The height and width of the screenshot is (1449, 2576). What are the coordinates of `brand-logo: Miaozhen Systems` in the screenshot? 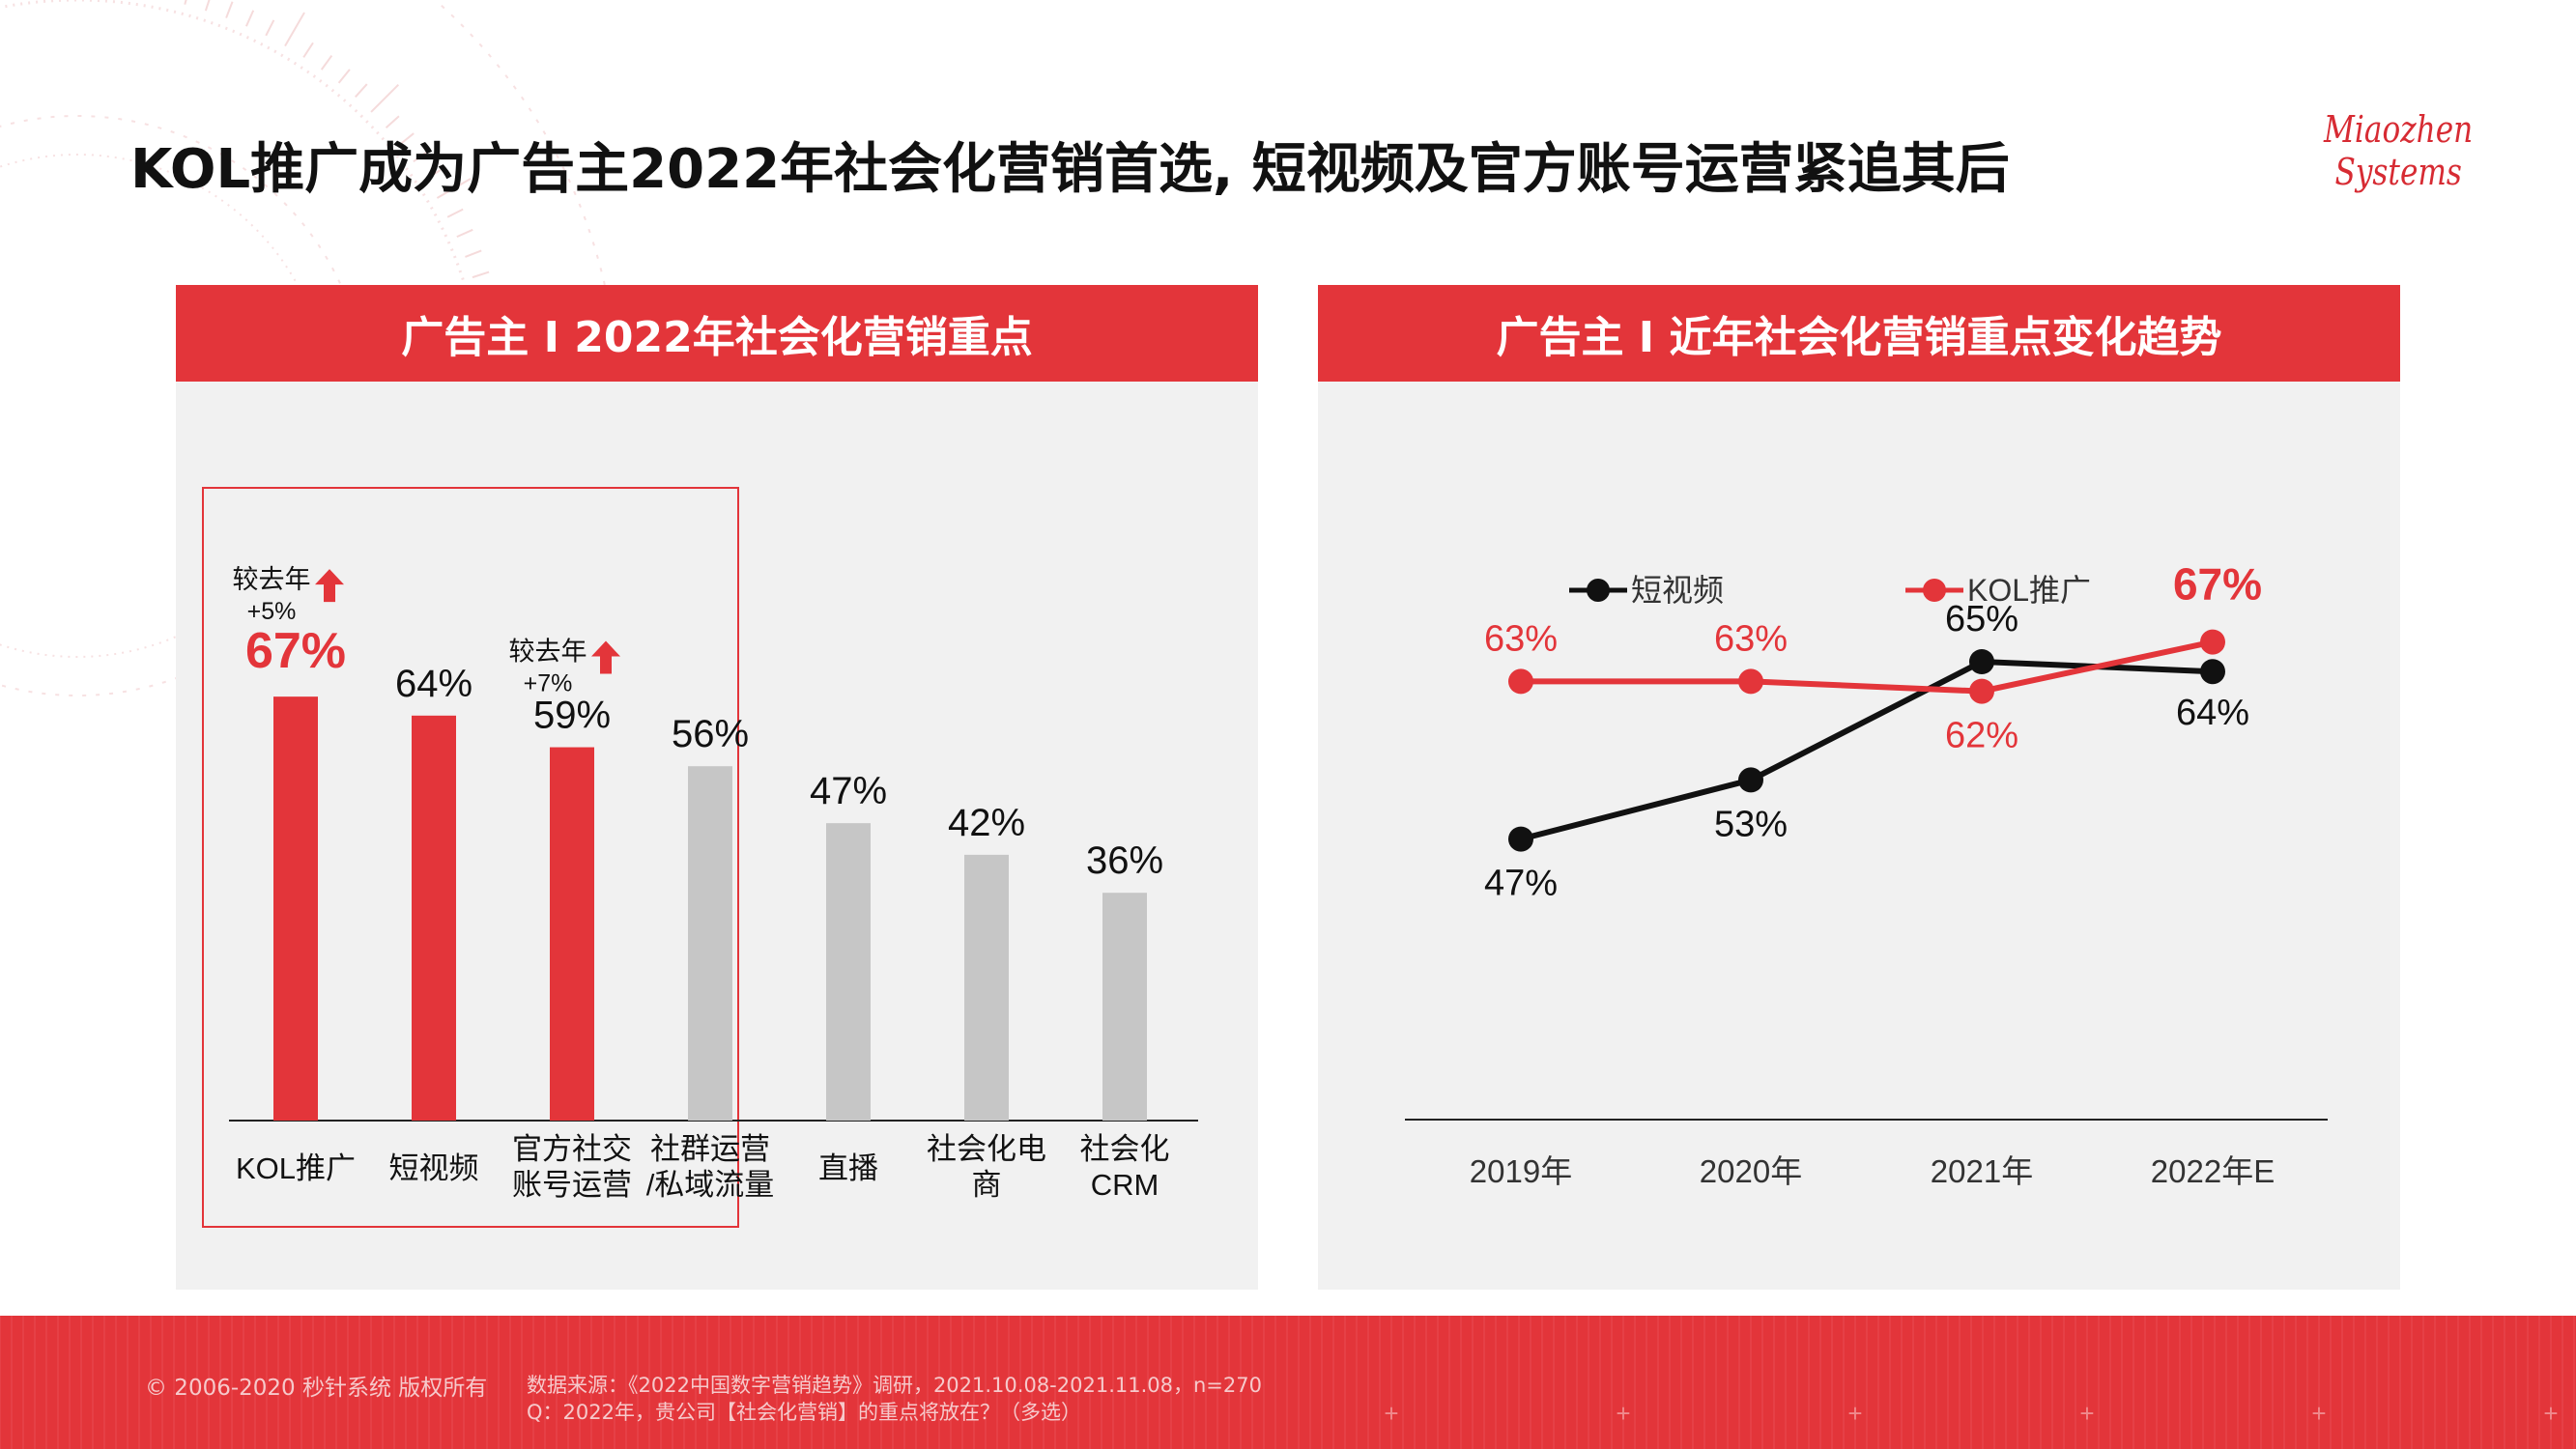 It's located at (2399, 150).